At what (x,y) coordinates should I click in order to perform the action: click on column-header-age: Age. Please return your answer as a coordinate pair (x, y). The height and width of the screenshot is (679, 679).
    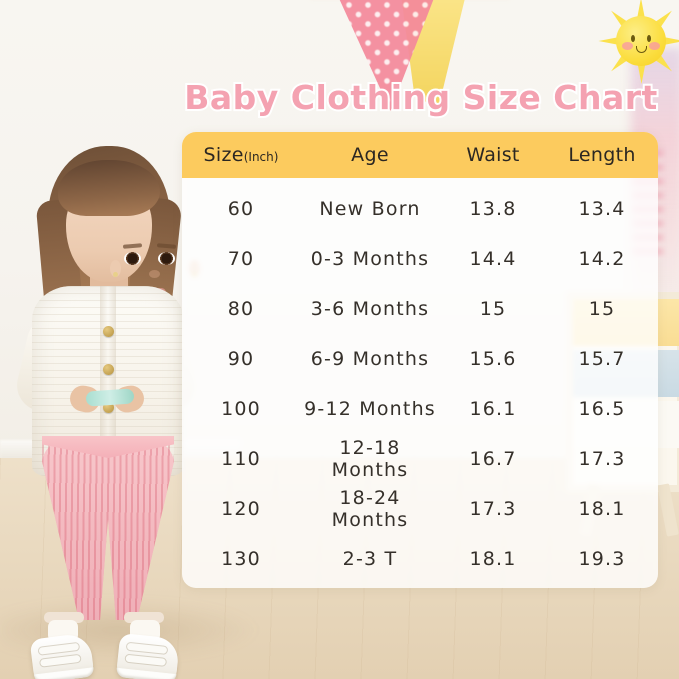
    Looking at the image, I should click on (370, 155).